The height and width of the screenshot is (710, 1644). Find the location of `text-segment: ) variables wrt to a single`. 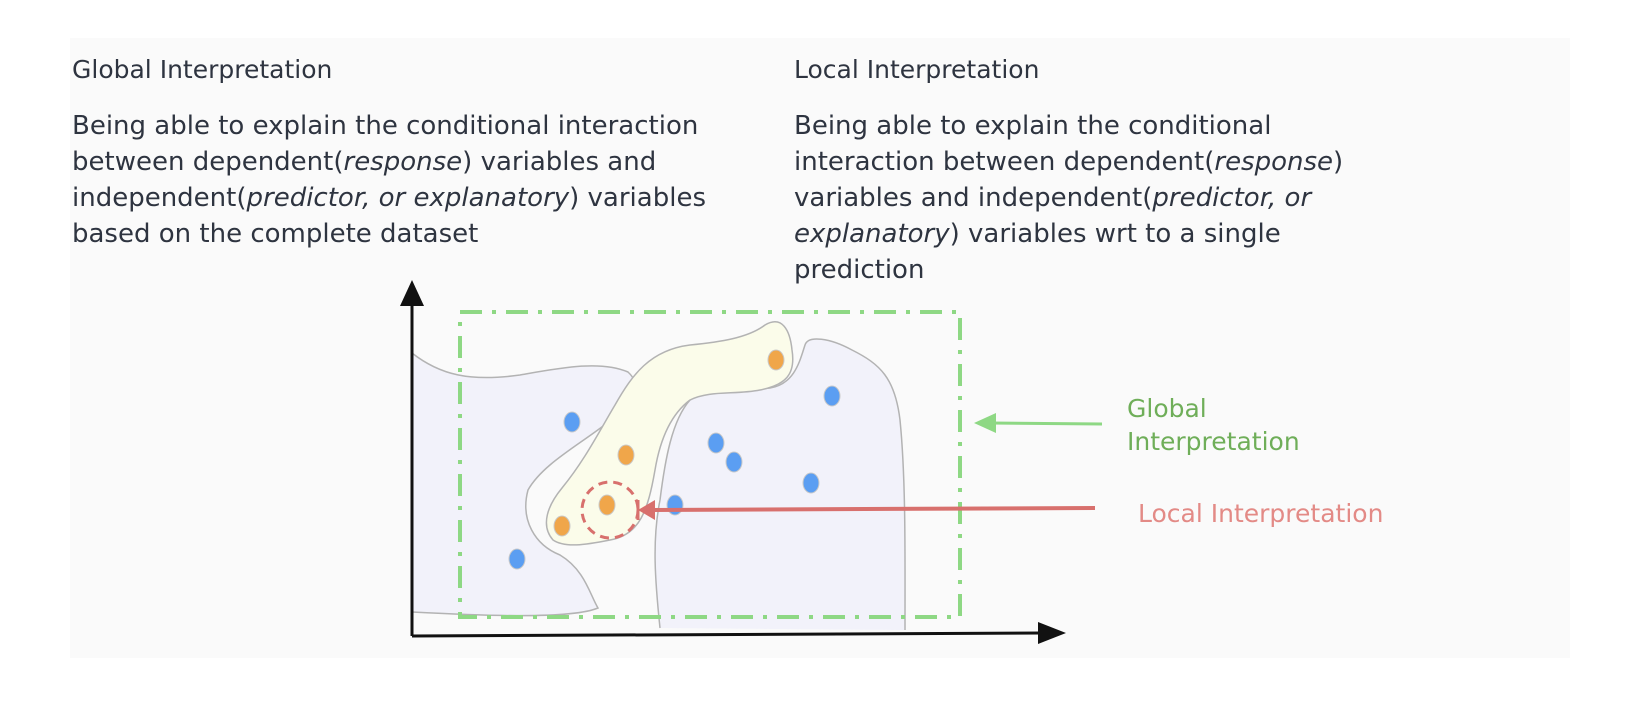

text-segment: ) variables wrt to a single is located at coordinates (1115, 234).